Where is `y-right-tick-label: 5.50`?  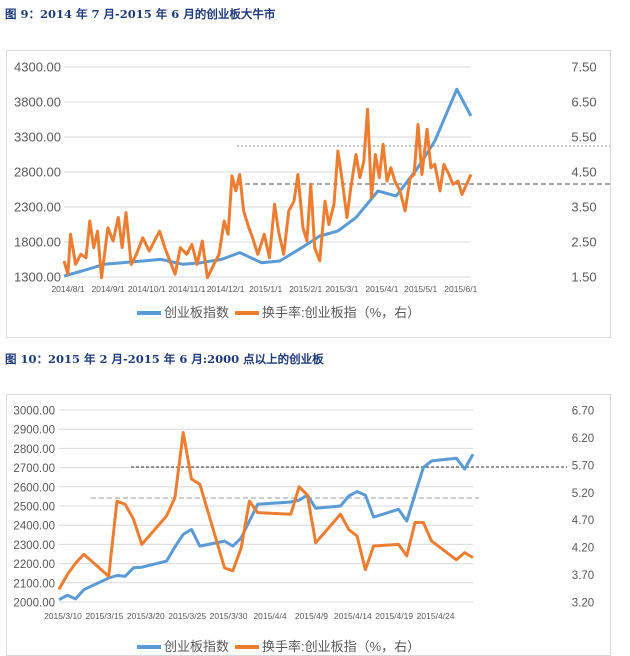
y-right-tick-label: 5.50 is located at coordinates (583, 137).